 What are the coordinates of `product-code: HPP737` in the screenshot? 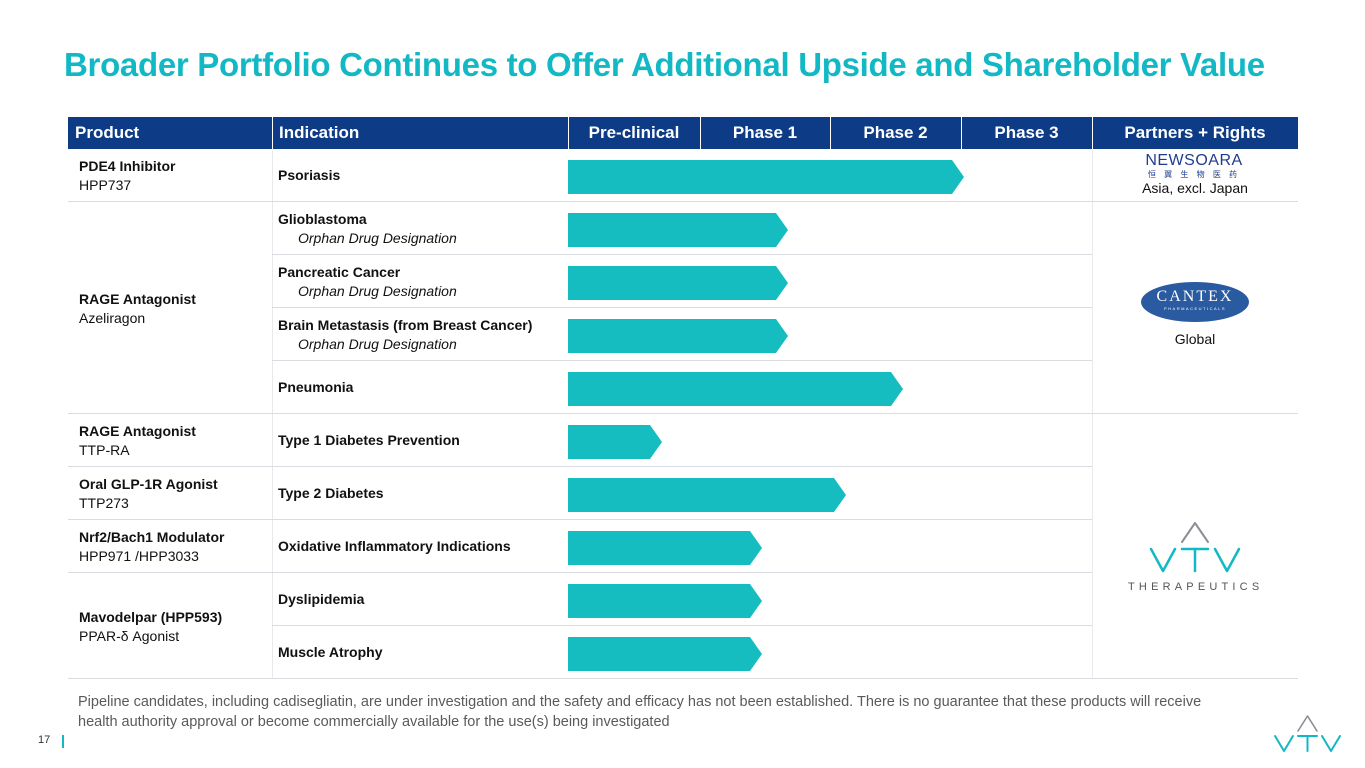 It's located at (105, 185).